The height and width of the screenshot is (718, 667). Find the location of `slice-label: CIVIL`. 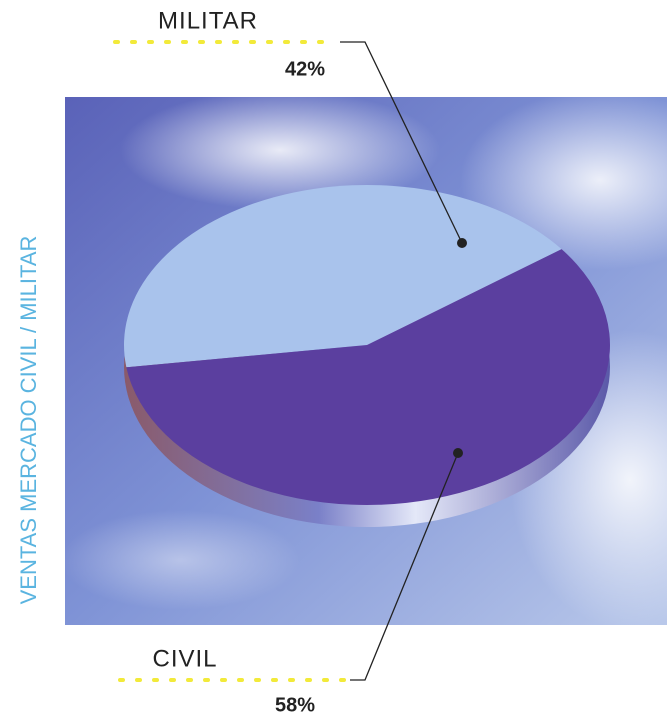

slice-label: CIVIL is located at coordinates (184, 658).